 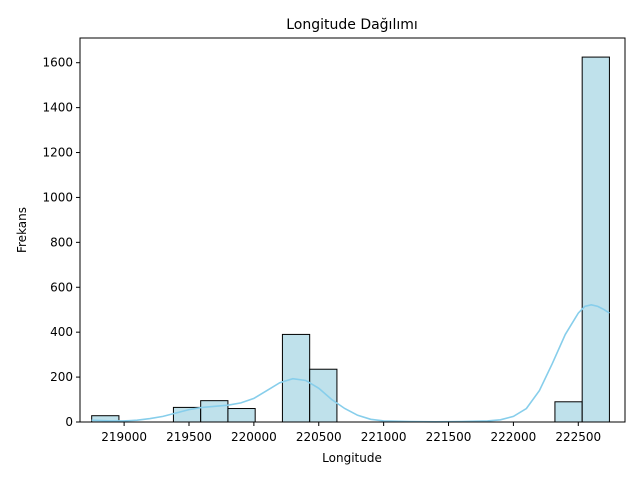 What do you see at coordinates (352, 25) in the screenshot?
I see `chart-title: Longitude Dağılımı` at bounding box center [352, 25].